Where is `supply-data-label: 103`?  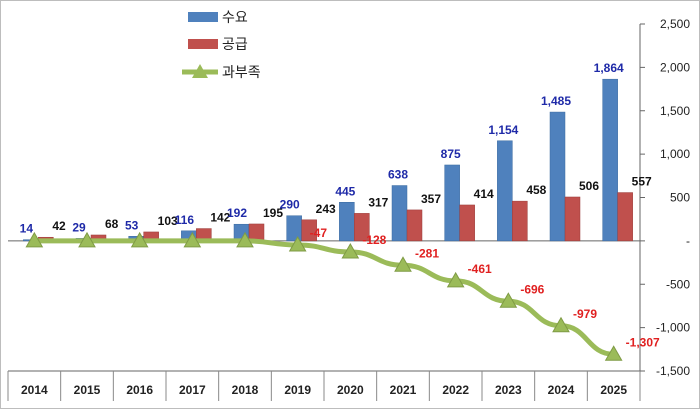
supply-data-label: 103 is located at coordinates (168, 221).